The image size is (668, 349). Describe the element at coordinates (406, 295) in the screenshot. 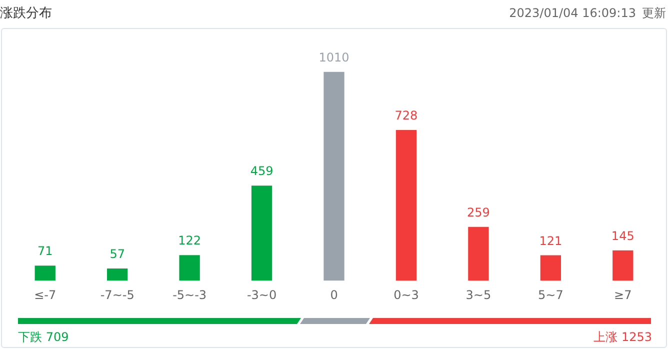

I see `x-tick-label: 0~3` at that location.